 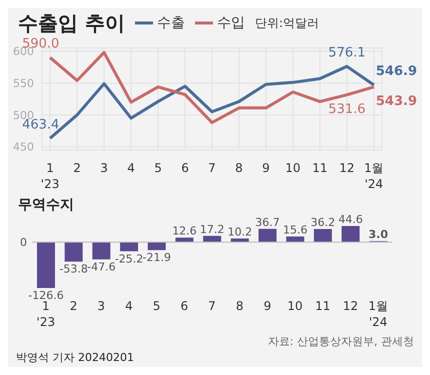 What do you see at coordinates (101, 267) in the screenshot?
I see `data-label: -47.6` at bounding box center [101, 267].